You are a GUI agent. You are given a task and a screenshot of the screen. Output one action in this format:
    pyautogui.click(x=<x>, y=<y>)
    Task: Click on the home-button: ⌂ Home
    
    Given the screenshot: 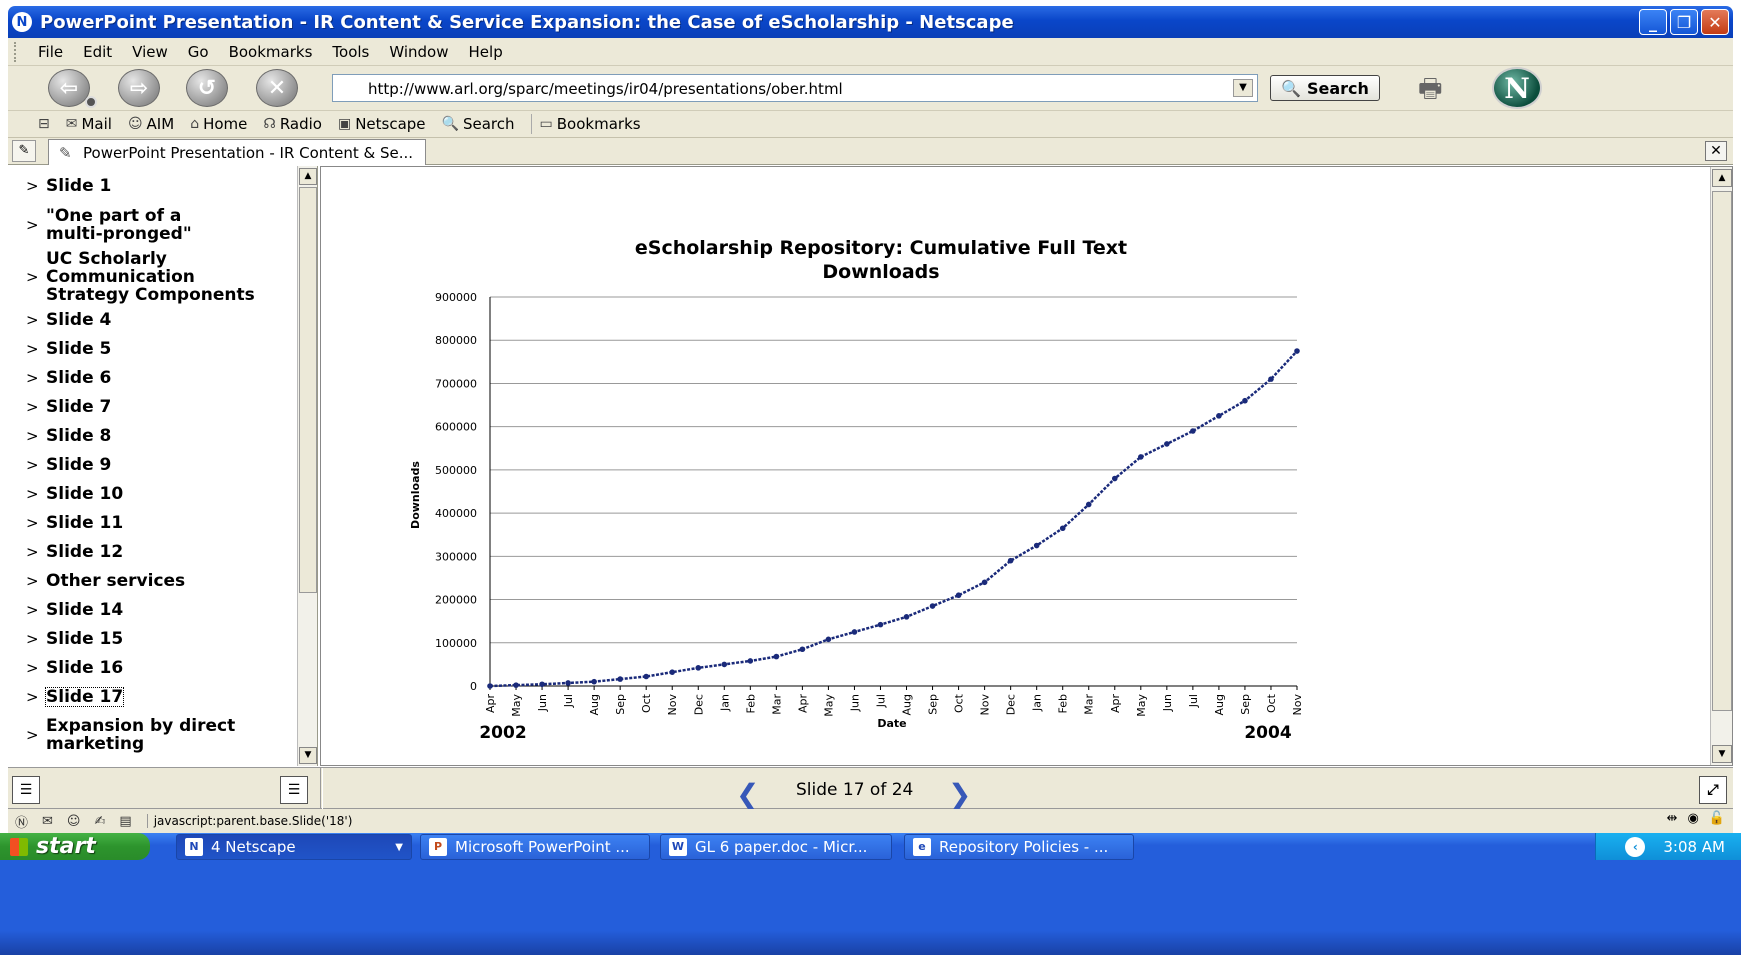 What is the action you would take?
    pyautogui.click(x=218, y=124)
    